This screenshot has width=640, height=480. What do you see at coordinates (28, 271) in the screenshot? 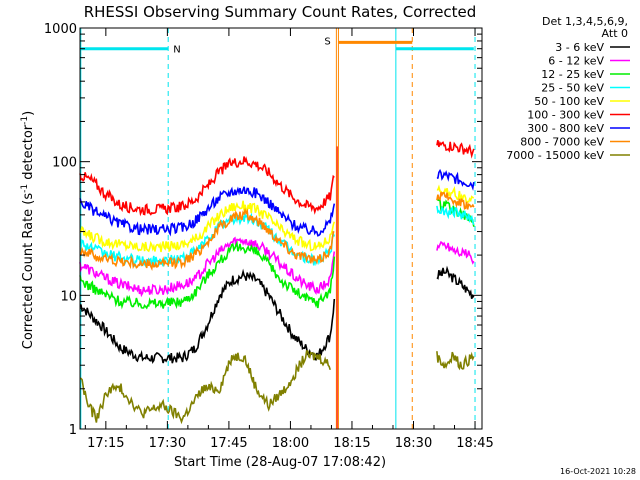
I see `y-axis-label-main: Corrected Count Rate (s` at bounding box center [28, 271].